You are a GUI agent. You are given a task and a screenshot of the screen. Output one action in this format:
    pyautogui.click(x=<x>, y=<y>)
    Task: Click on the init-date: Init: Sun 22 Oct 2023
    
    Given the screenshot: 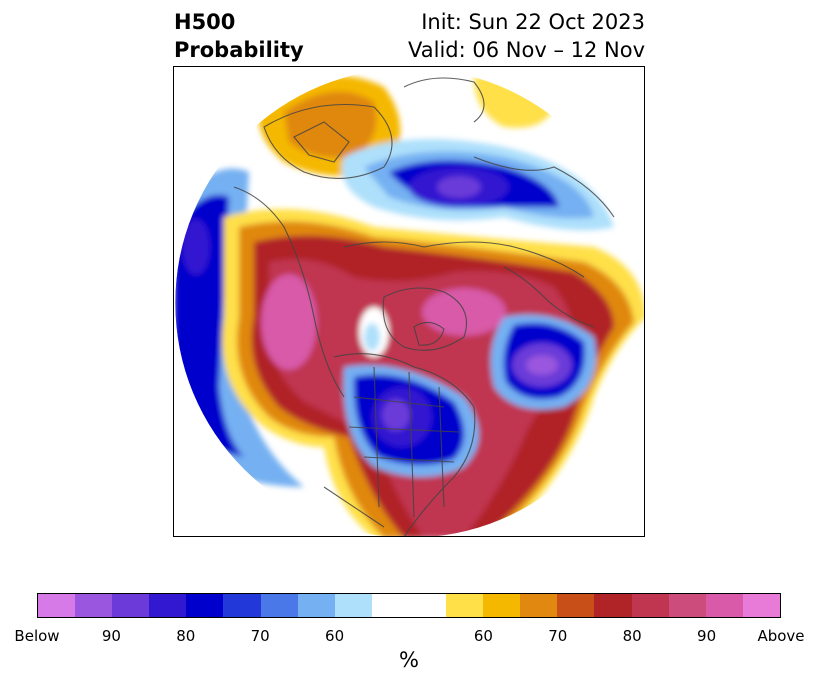 What is the action you would take?
    pyautogui.click(x=533, y=22)
    